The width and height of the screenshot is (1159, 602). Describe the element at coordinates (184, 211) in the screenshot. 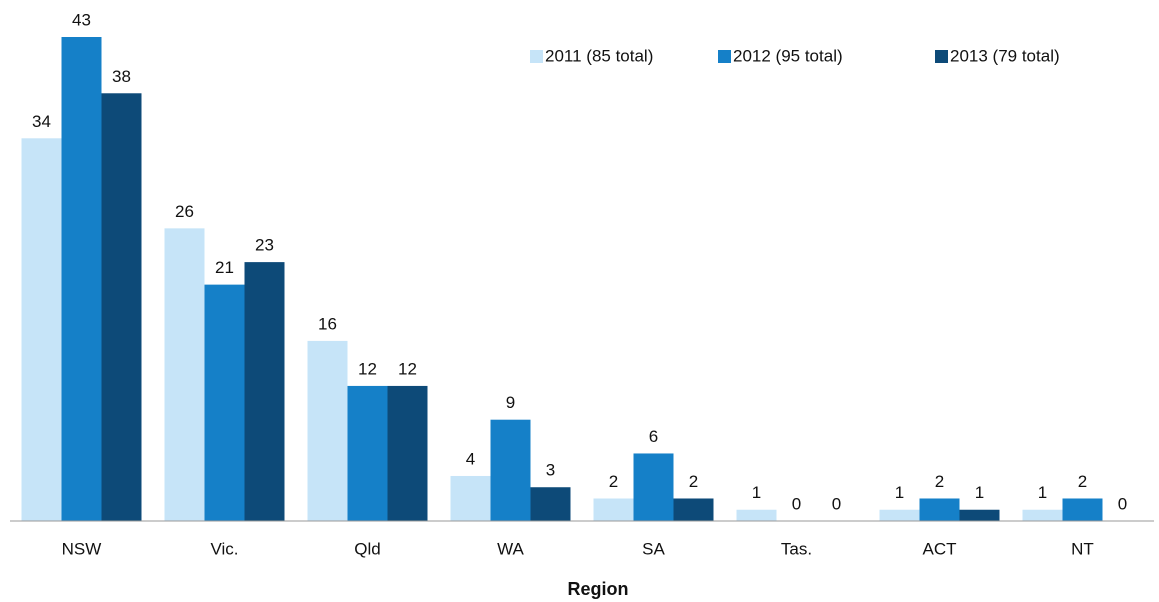

I see `data-label: 26` at that location.